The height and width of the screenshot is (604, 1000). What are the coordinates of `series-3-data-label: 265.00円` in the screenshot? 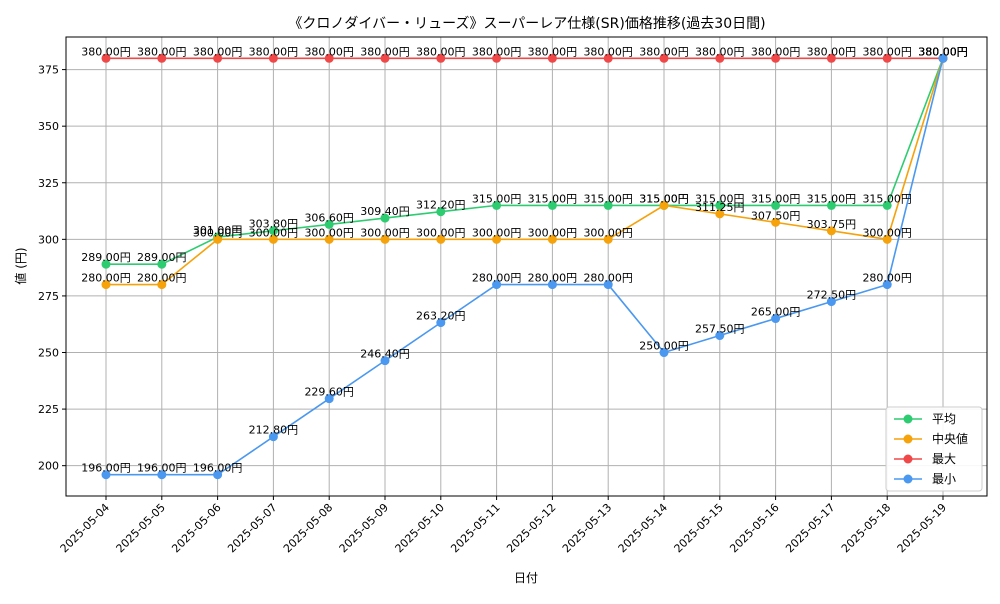 It's located at (776, 312).